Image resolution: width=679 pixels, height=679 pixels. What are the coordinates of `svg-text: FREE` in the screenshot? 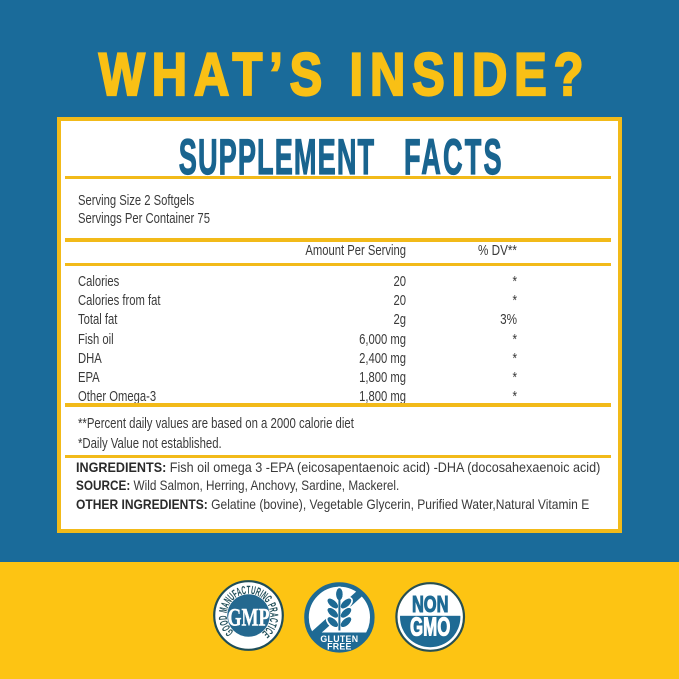 It's located at (339, 646).